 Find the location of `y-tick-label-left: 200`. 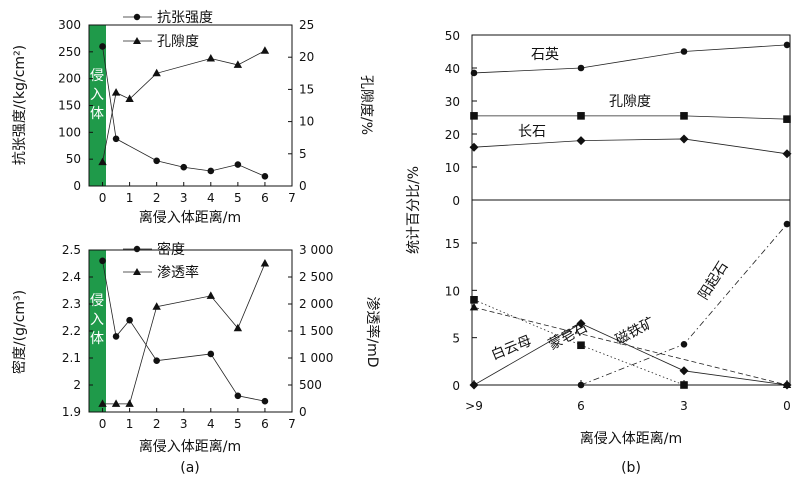

y-tick-label-left: 200 is located at coordinates (69, 79).